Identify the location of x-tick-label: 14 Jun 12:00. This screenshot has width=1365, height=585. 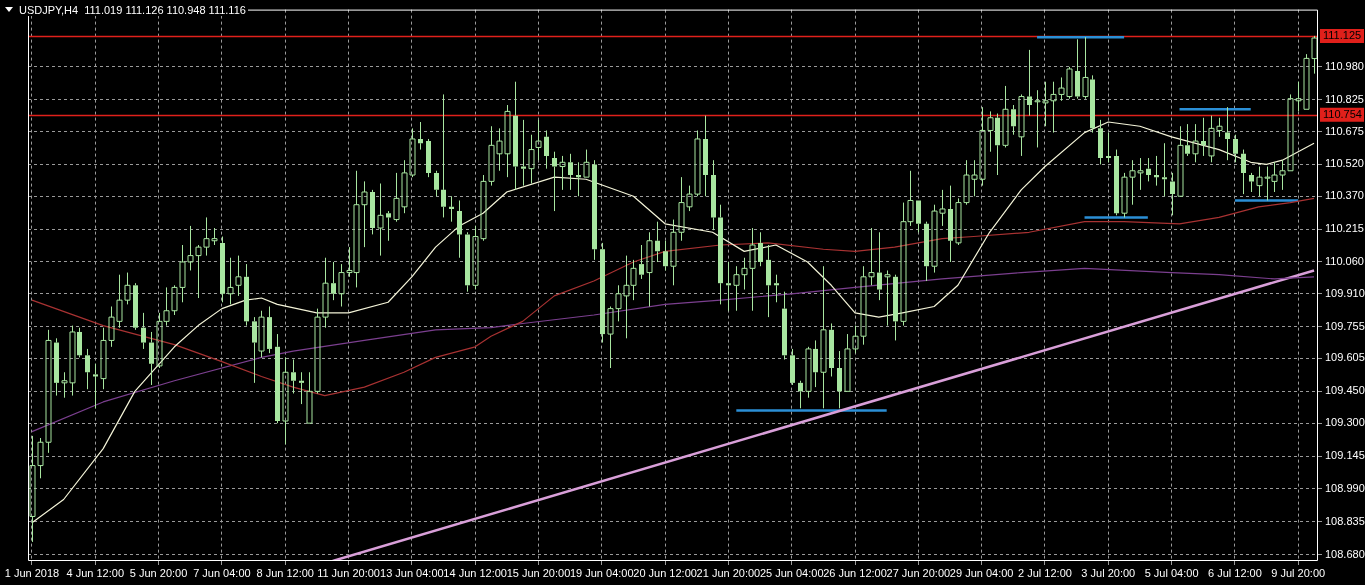
(475, 572).